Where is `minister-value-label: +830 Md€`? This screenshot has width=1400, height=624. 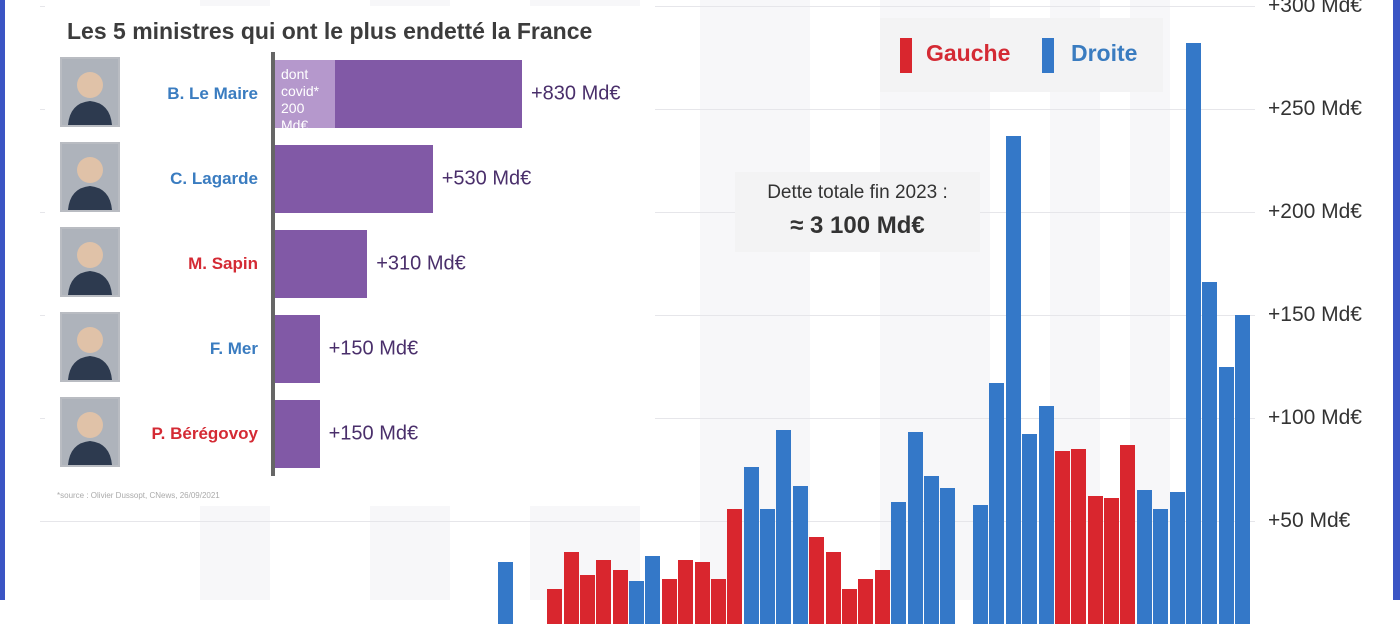 minister-value-label: +830 Md€ is located at coordinates (576, 94).